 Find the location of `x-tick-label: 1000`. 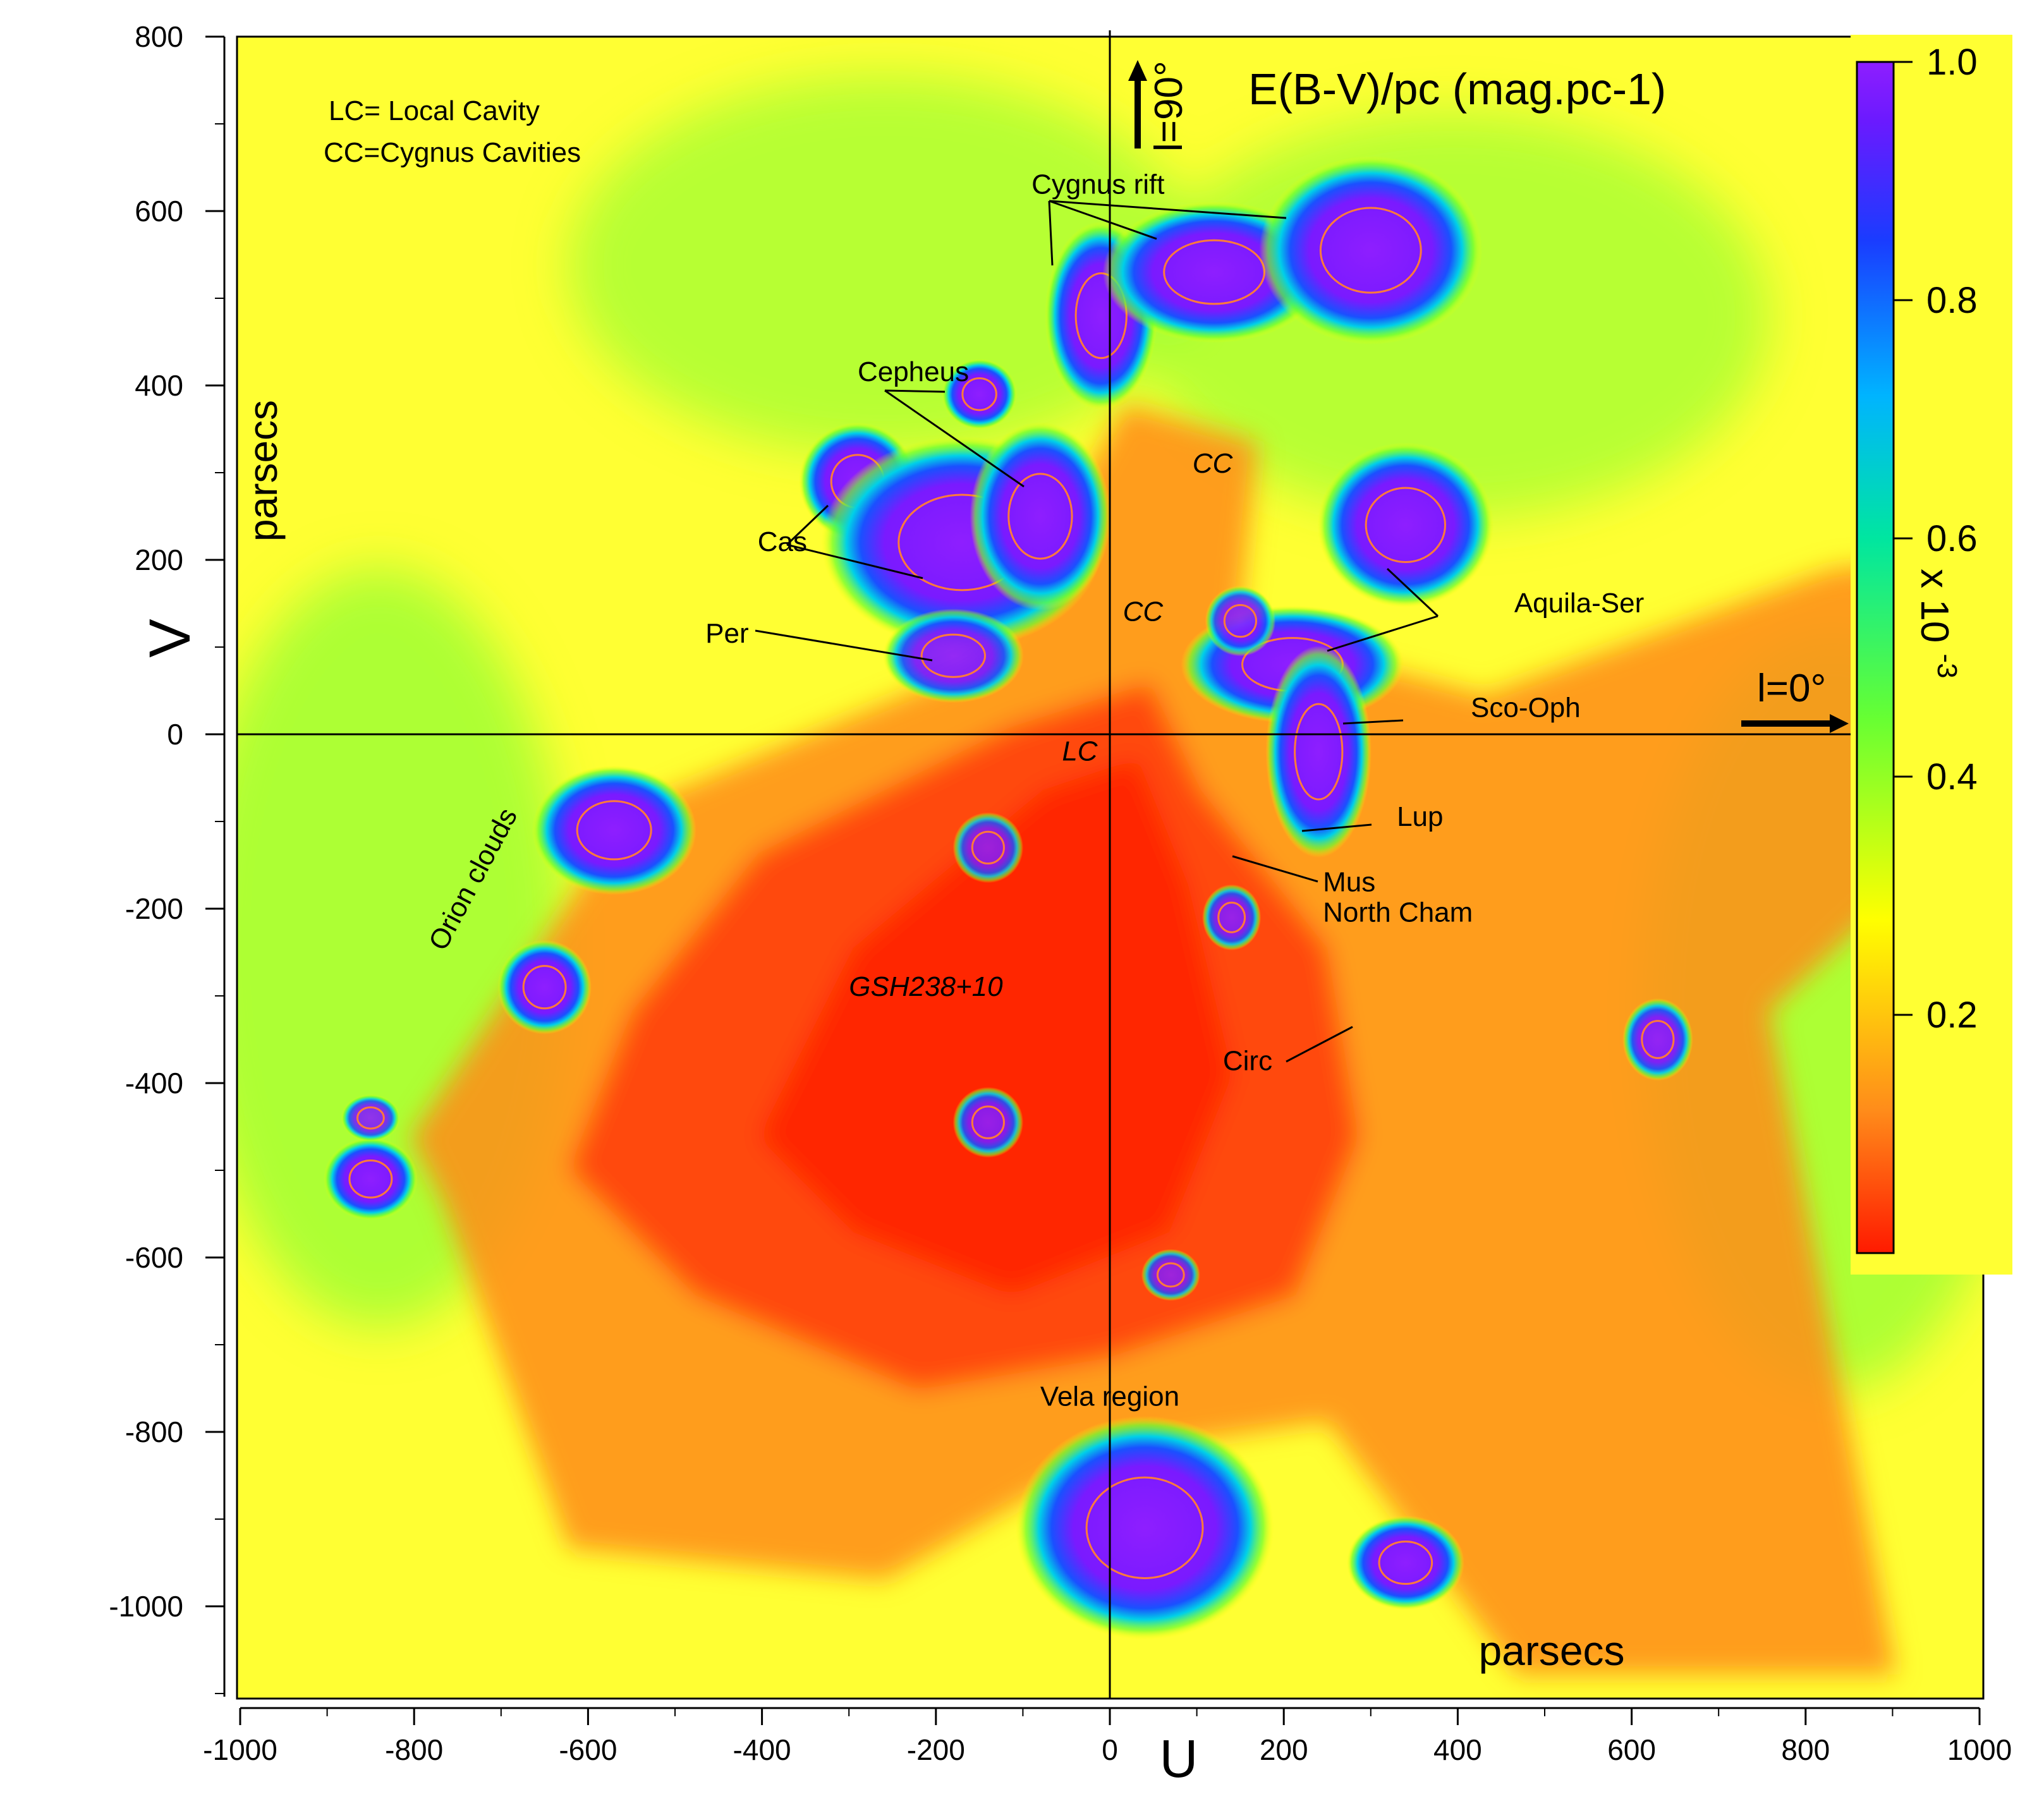

x-tick-label: 1000 is located at coordinates (1980, 1749).